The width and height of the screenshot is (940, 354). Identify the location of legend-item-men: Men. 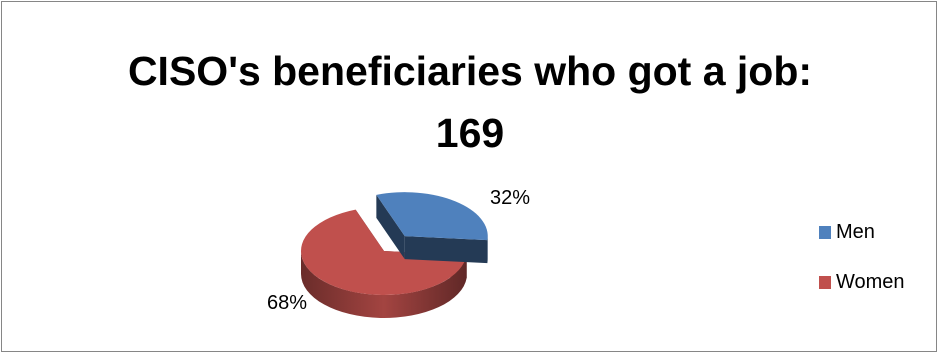
(847, 232).